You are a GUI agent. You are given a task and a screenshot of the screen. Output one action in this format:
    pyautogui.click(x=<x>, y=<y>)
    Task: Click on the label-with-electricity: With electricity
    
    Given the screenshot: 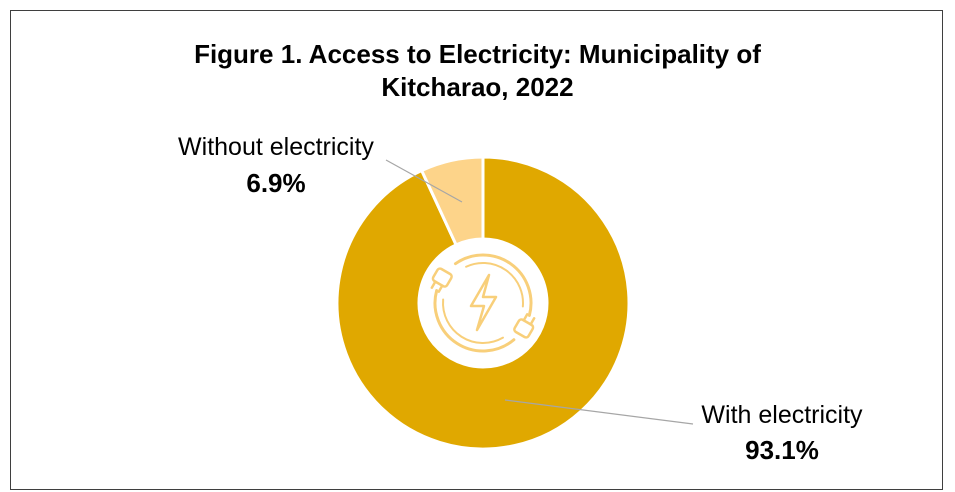 What is the action you would take?
    pyautogui.click(x=782, y=415)
    